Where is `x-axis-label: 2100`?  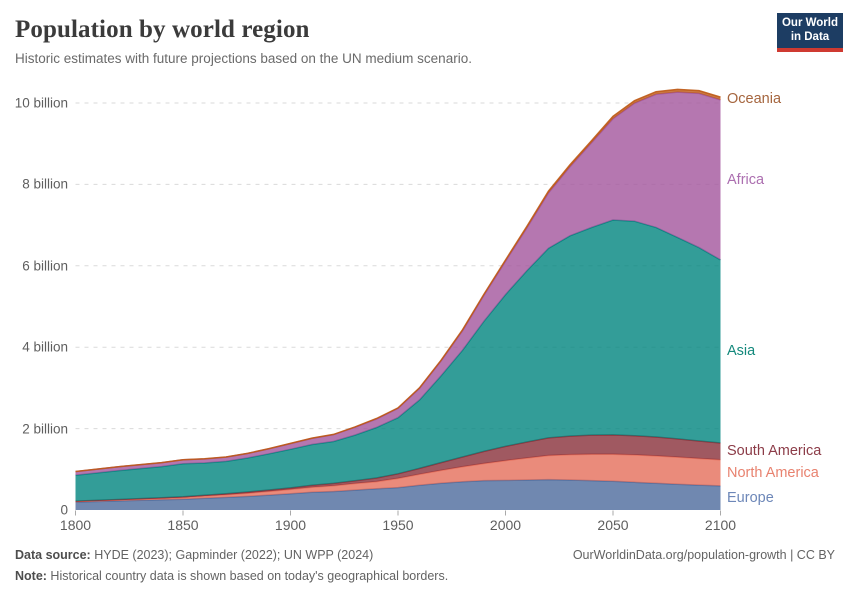
x-axis-label: 2100 is located at coordinates (720, 525).